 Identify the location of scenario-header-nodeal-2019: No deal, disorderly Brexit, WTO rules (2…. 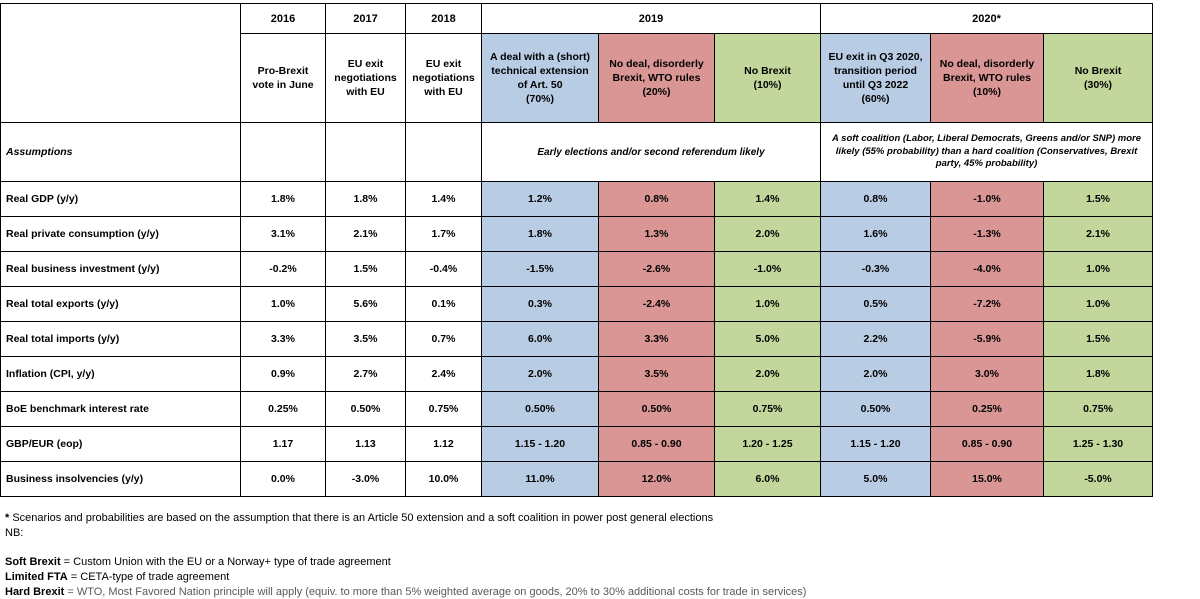
(656, 78).